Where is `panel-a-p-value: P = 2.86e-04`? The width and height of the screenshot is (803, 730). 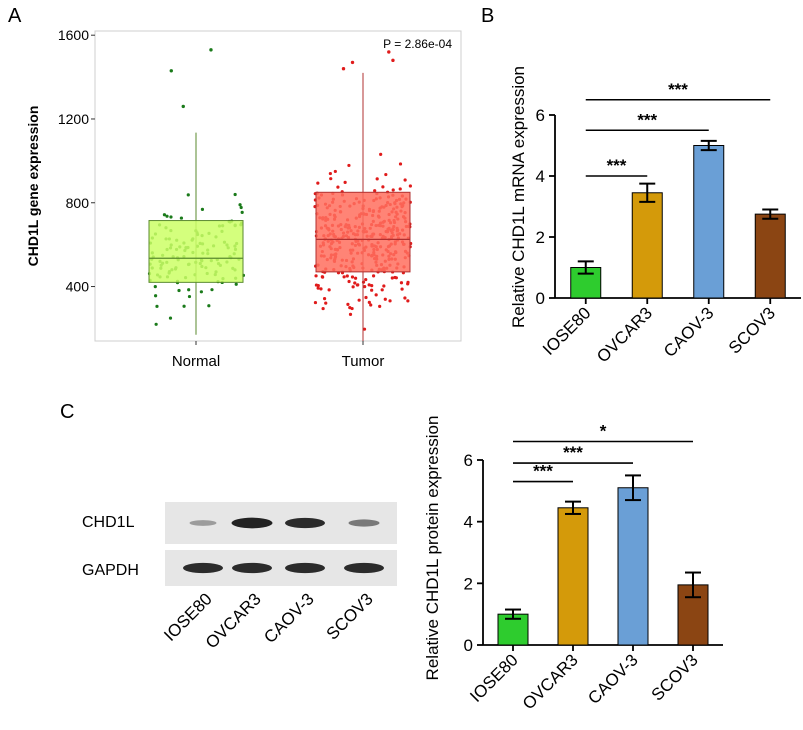
panel-a-p-value: P = 2.86e-04 is located at coordinates (417, 44).